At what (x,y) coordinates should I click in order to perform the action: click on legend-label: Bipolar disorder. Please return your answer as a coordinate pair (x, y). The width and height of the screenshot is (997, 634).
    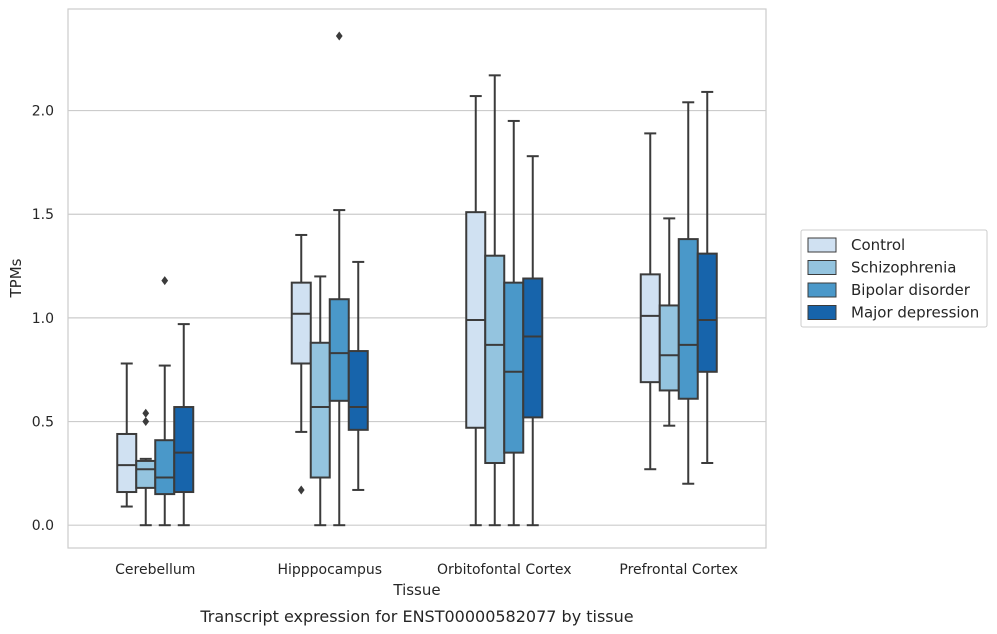
    Looking at the image, I should click on (911, 290).